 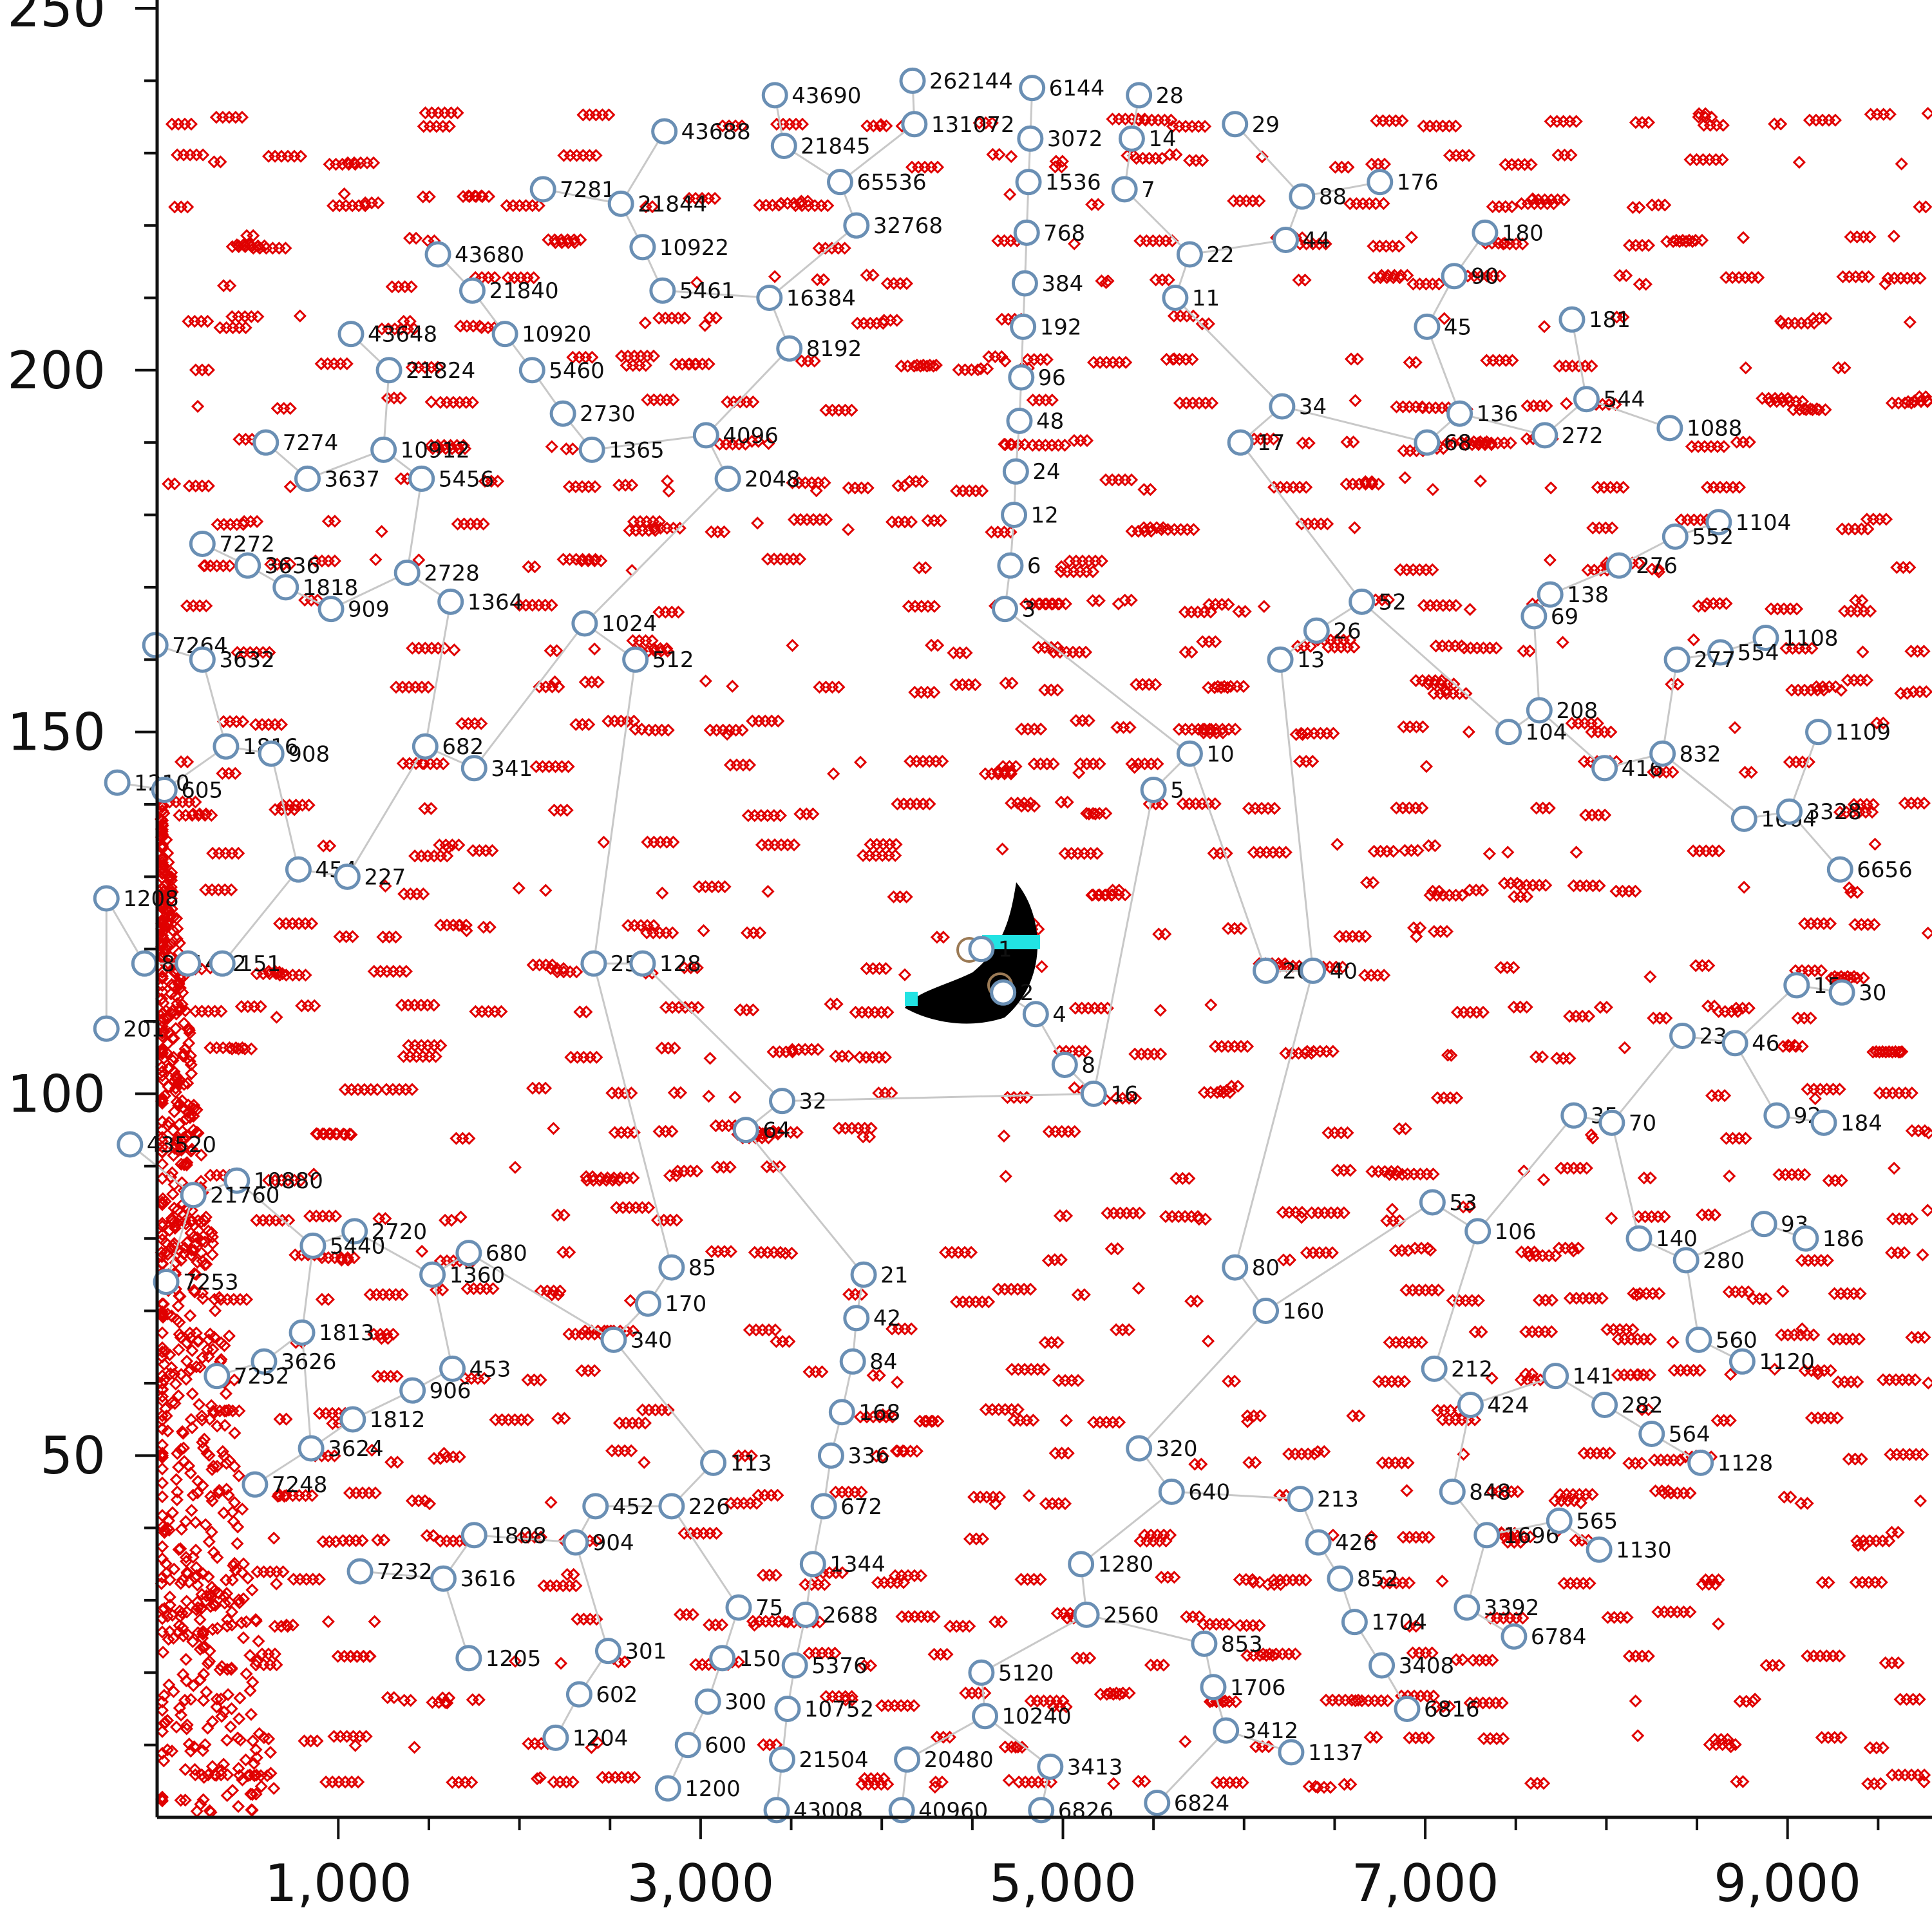 I want to click on graph-node: 3413, so click(x=1079, y=1766).